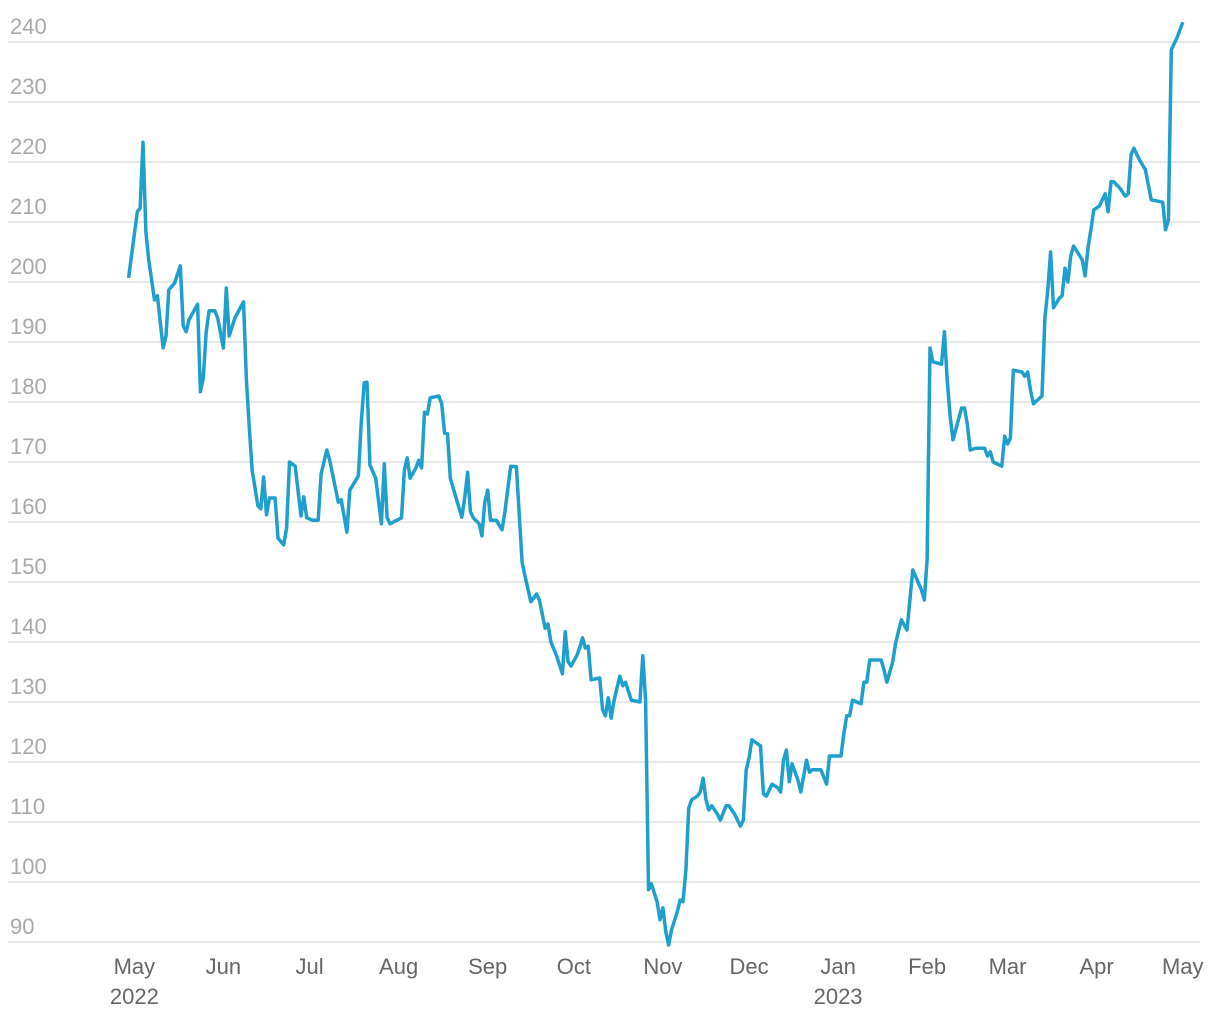  What do you see at coordinates (134, 981) in the screenshot?
I see `x-tick-label: May 2022` at bounding box center [134, 981].